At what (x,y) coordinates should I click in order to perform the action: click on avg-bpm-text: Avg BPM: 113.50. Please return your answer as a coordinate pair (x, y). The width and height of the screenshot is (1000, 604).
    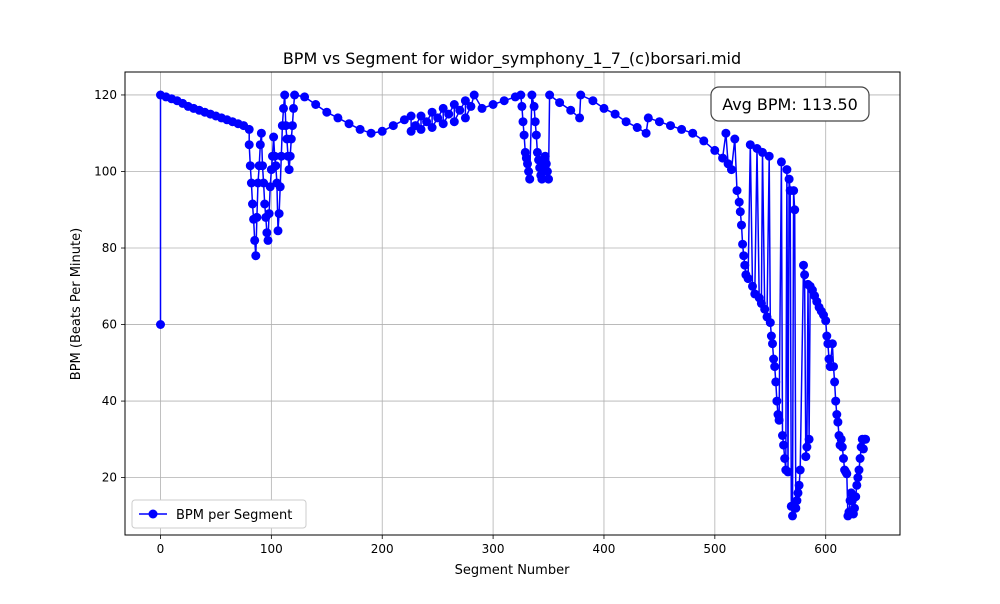
    Looking at the image, I should click on (790, 104).